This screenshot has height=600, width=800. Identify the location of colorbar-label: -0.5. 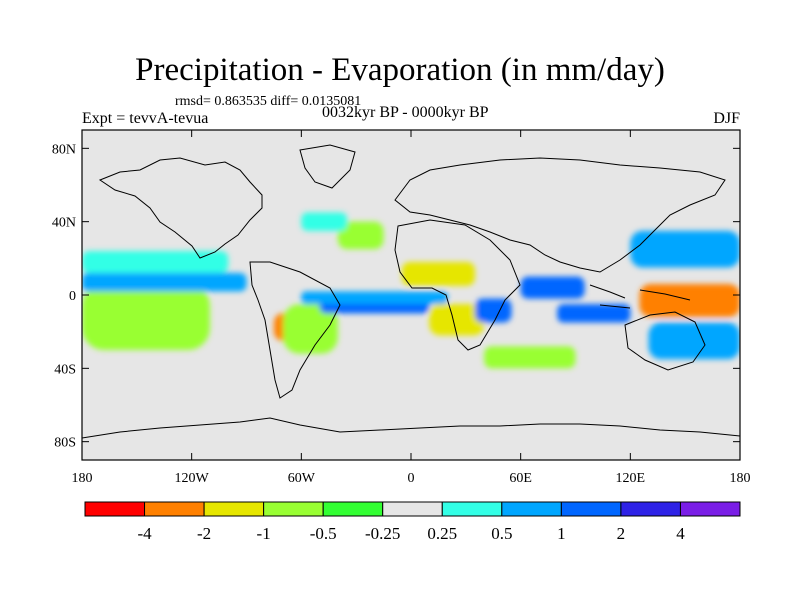
(323, 533).